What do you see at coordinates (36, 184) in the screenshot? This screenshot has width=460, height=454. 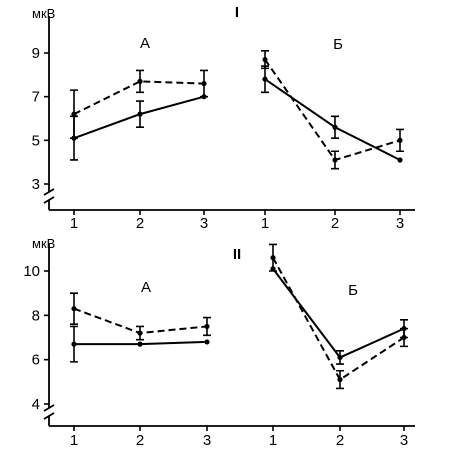 I see `y-tick-label: 3` at bounding box center [36, 184].